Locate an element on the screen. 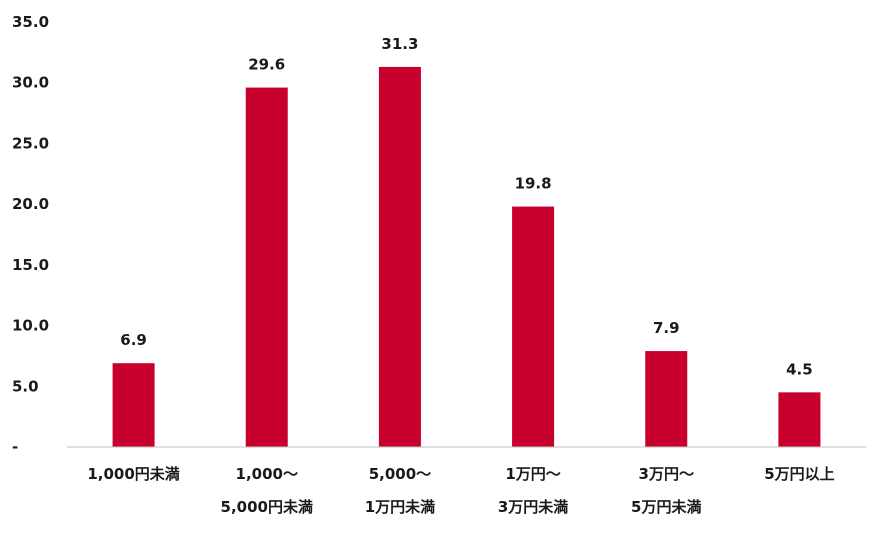  data-label: 4.5 is located at coordinates (799, 369).